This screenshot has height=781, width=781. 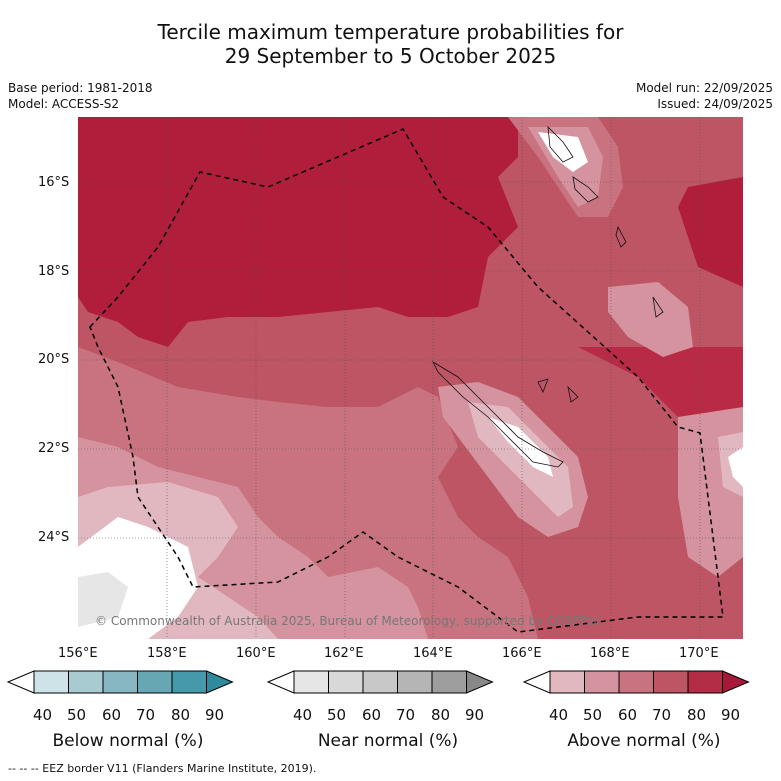 What do you see at coordinates (372, 715) in the screenshot?
I see `cb-near-tick-60: 60` at bounding box center [372, 715].